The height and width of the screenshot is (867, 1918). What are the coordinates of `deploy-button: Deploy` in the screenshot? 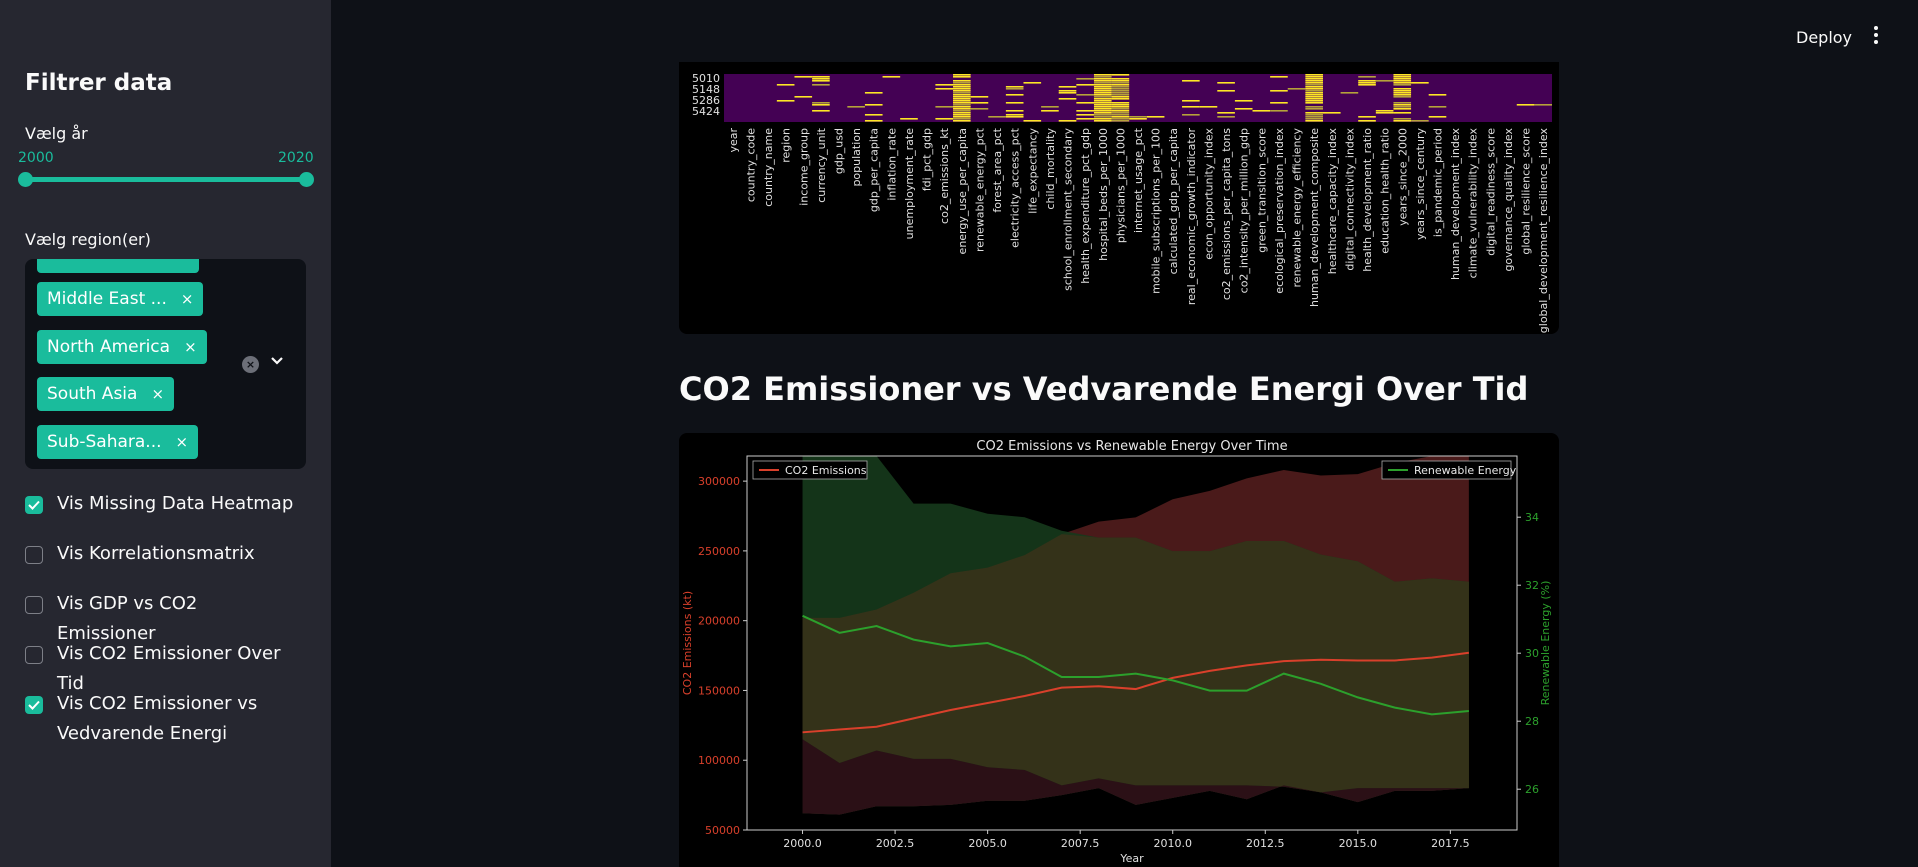 It's located at (1824, 37).